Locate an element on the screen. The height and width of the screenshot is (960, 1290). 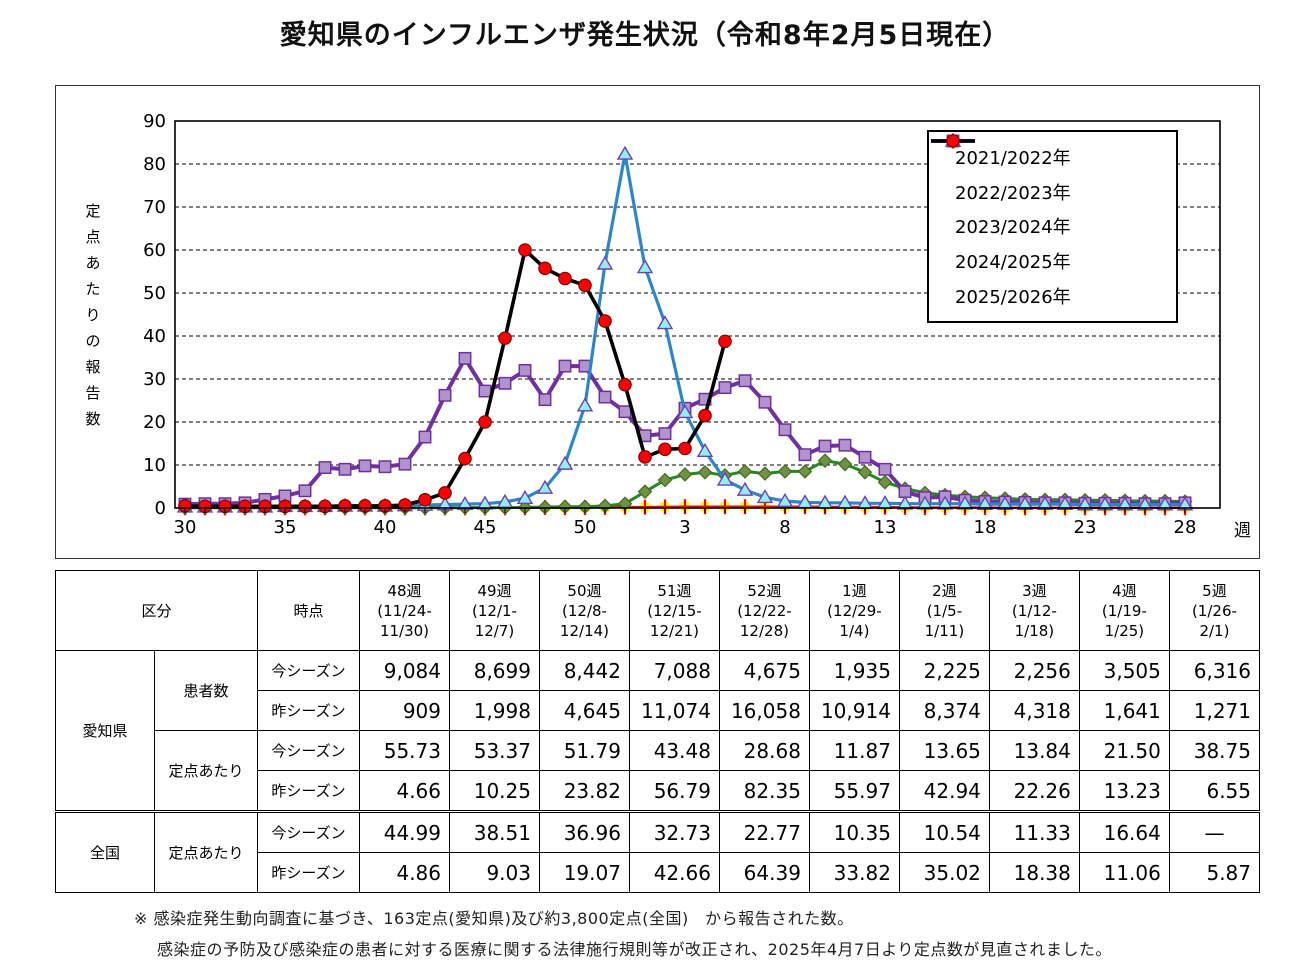
region-cell: 全国 is located at coordinates (105, 851).